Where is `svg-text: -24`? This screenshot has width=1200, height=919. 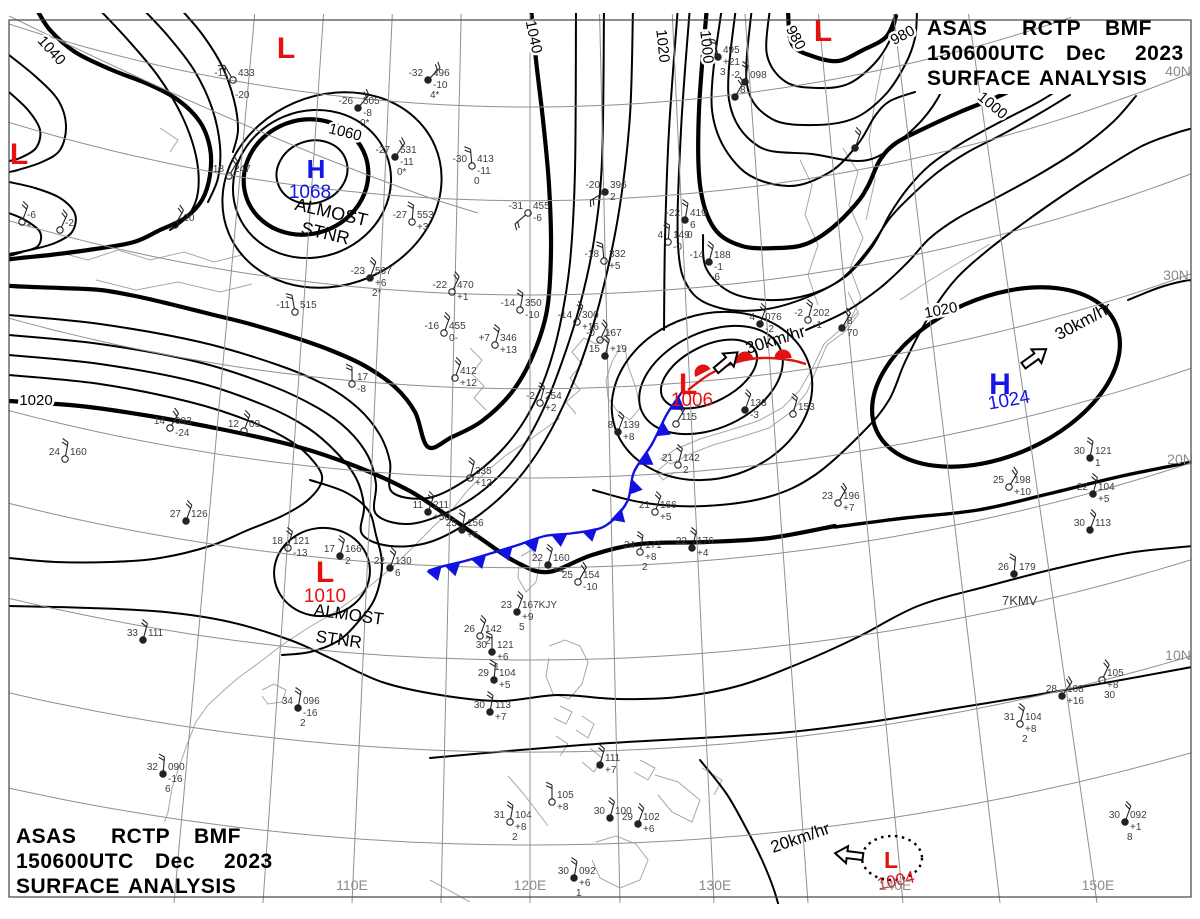 svg-text: -24 is located at coordinates (182, 433).